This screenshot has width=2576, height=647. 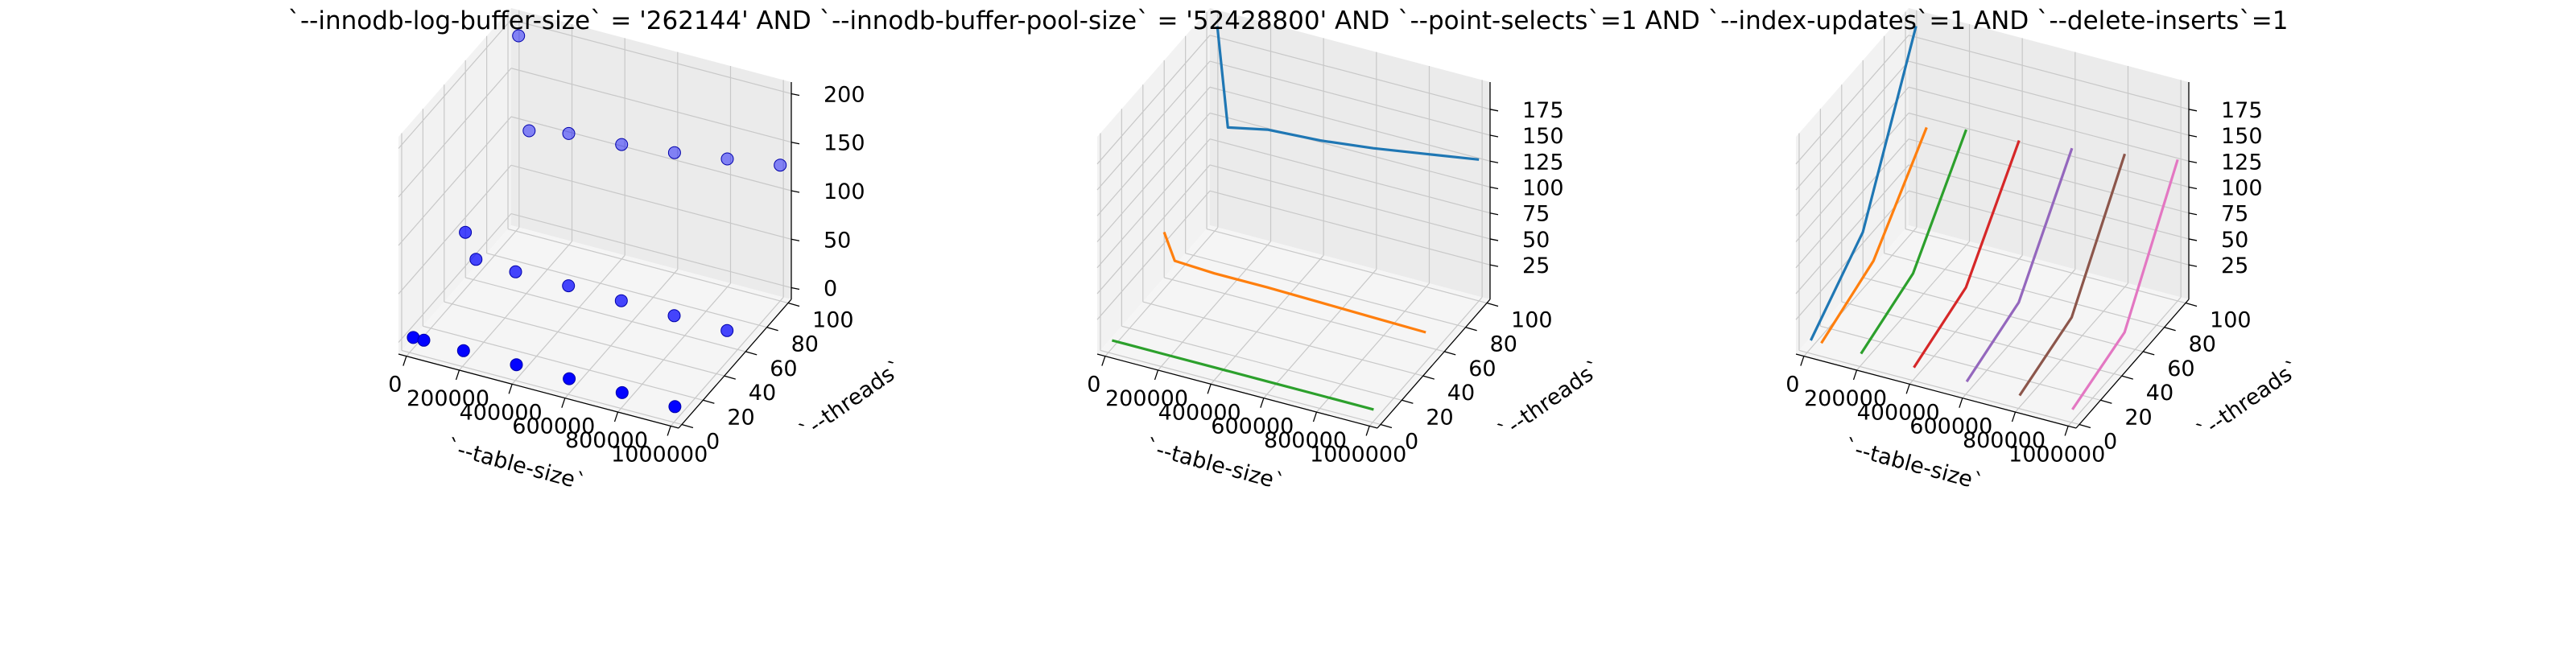 I want to click on floor-pane, so click(x=1293, y=326).